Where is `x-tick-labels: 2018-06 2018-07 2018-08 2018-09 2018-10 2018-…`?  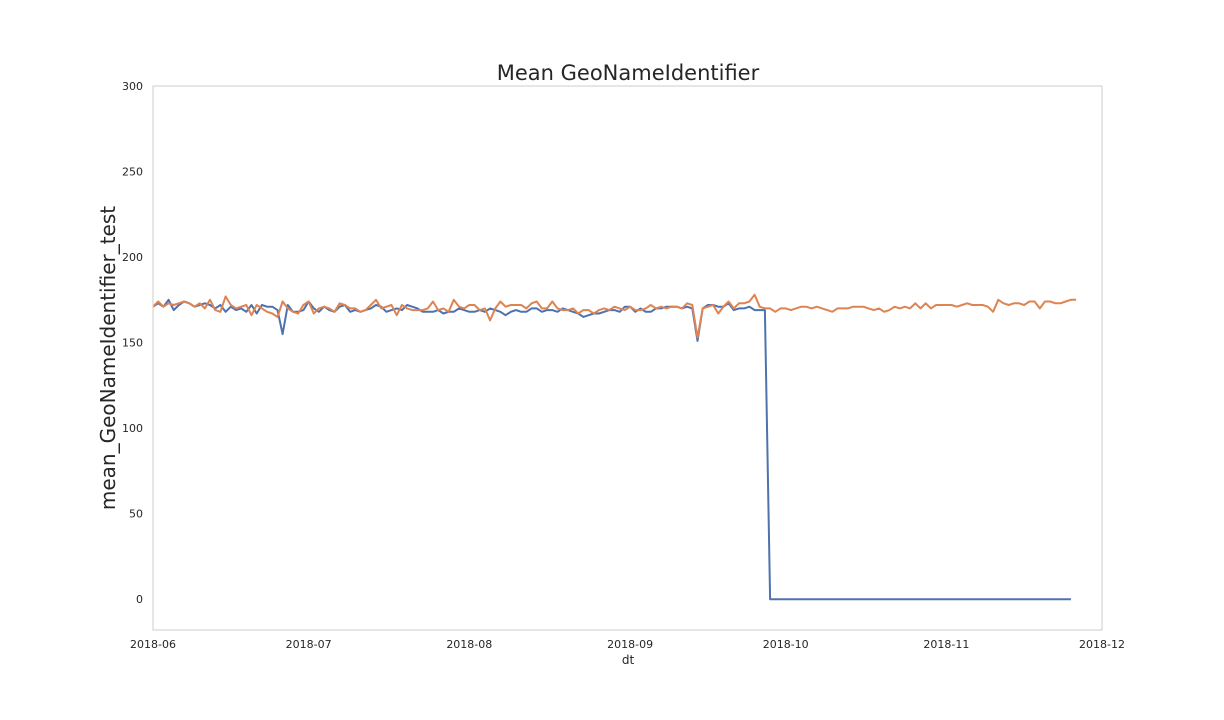
x-tick-labels: 2018-06 2018-07 2018-08 2018-09 2018-10 2018-… is located at coordinates (627, 644).